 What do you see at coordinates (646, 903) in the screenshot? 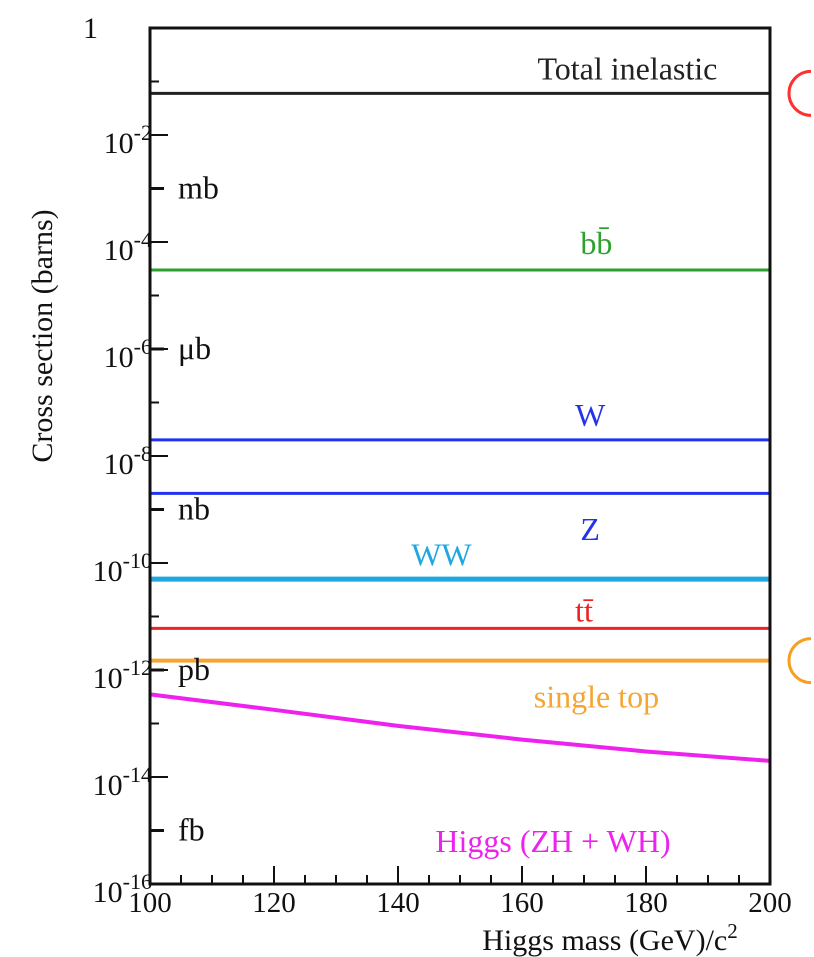
I see `x-tick-label-4: 180` at bounding box center [646, 903].